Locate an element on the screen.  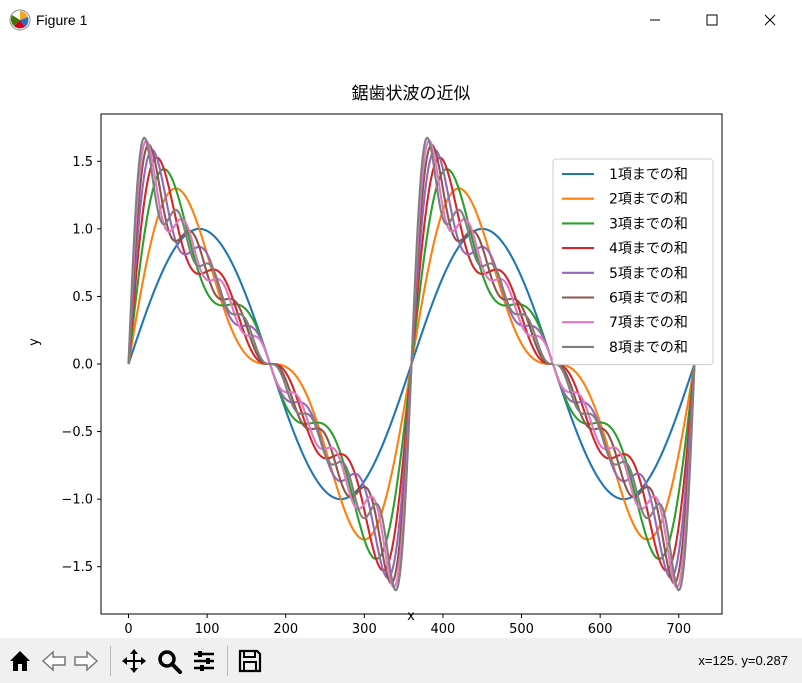
pan-icon is located at coordinates (134, 661).